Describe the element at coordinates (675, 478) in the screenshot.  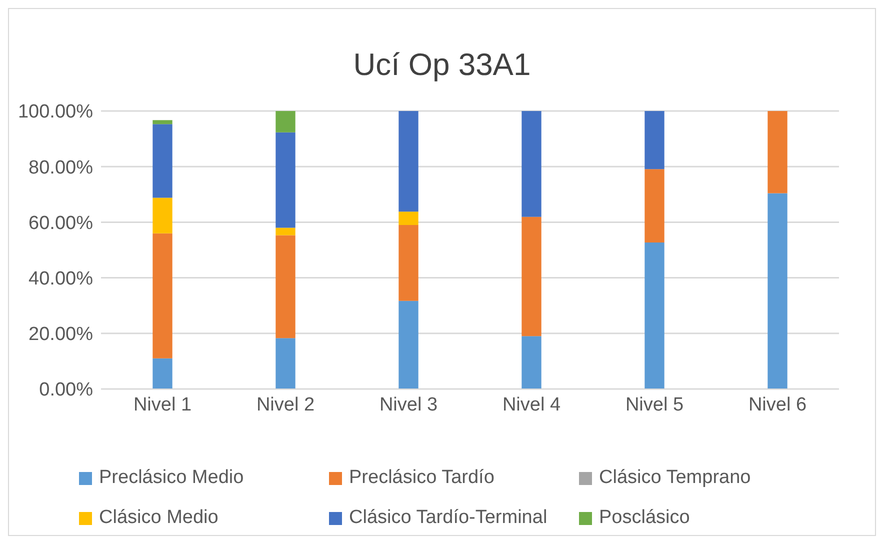
I see `legend-label: Clásico Temprano` at that location.